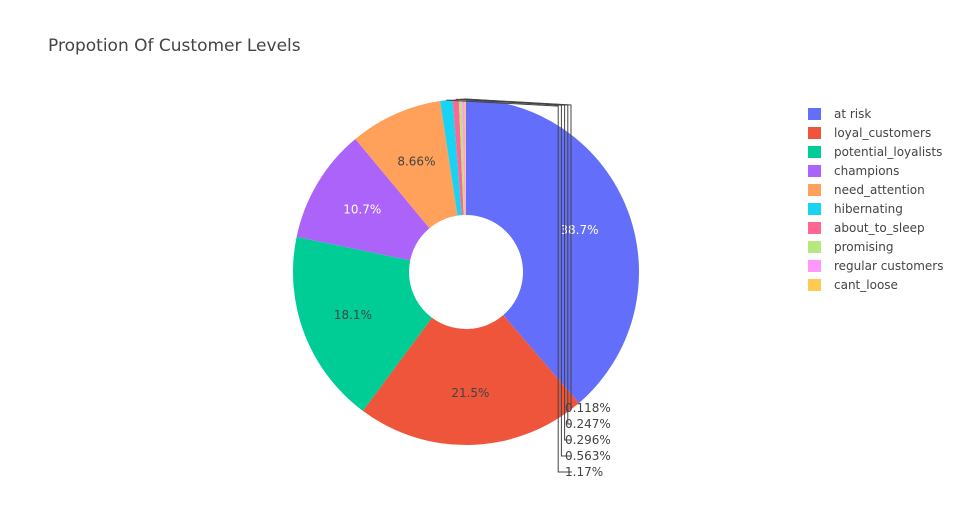 This screenshot has height=525, width=955. I want to click on slice-cant-loose, so click(465, 157).